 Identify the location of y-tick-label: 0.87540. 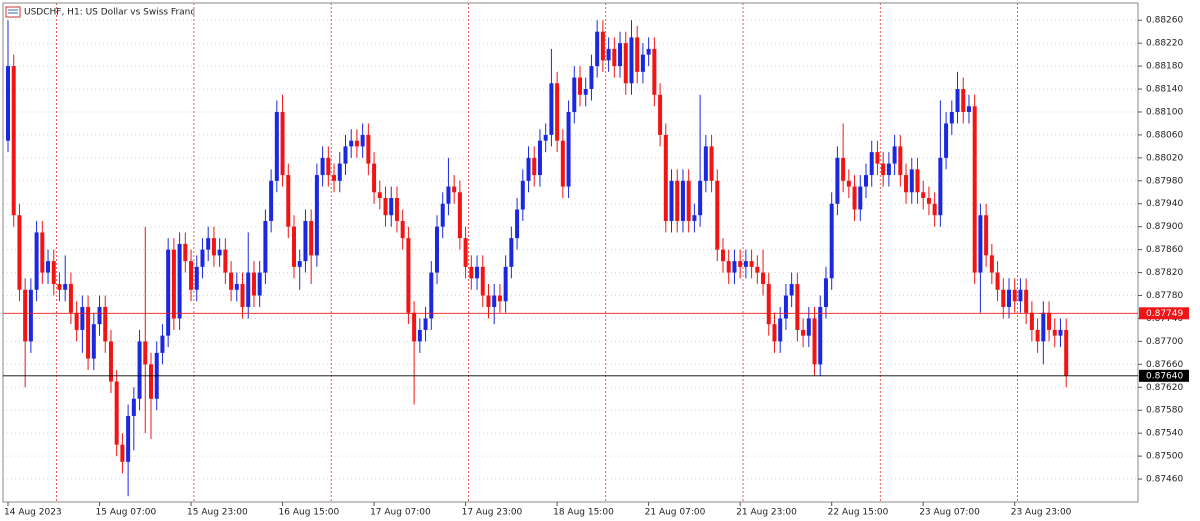
(1164, 434).